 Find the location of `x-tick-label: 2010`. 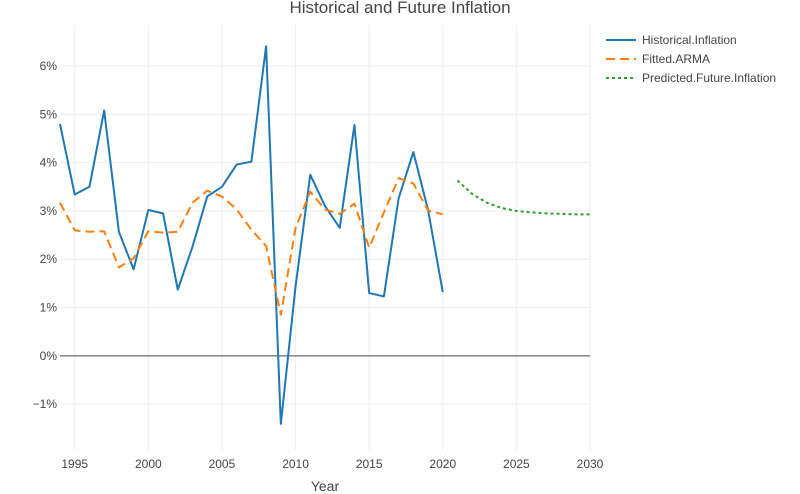

x-tick-label: 2010 is located at coordinates (295, 464).